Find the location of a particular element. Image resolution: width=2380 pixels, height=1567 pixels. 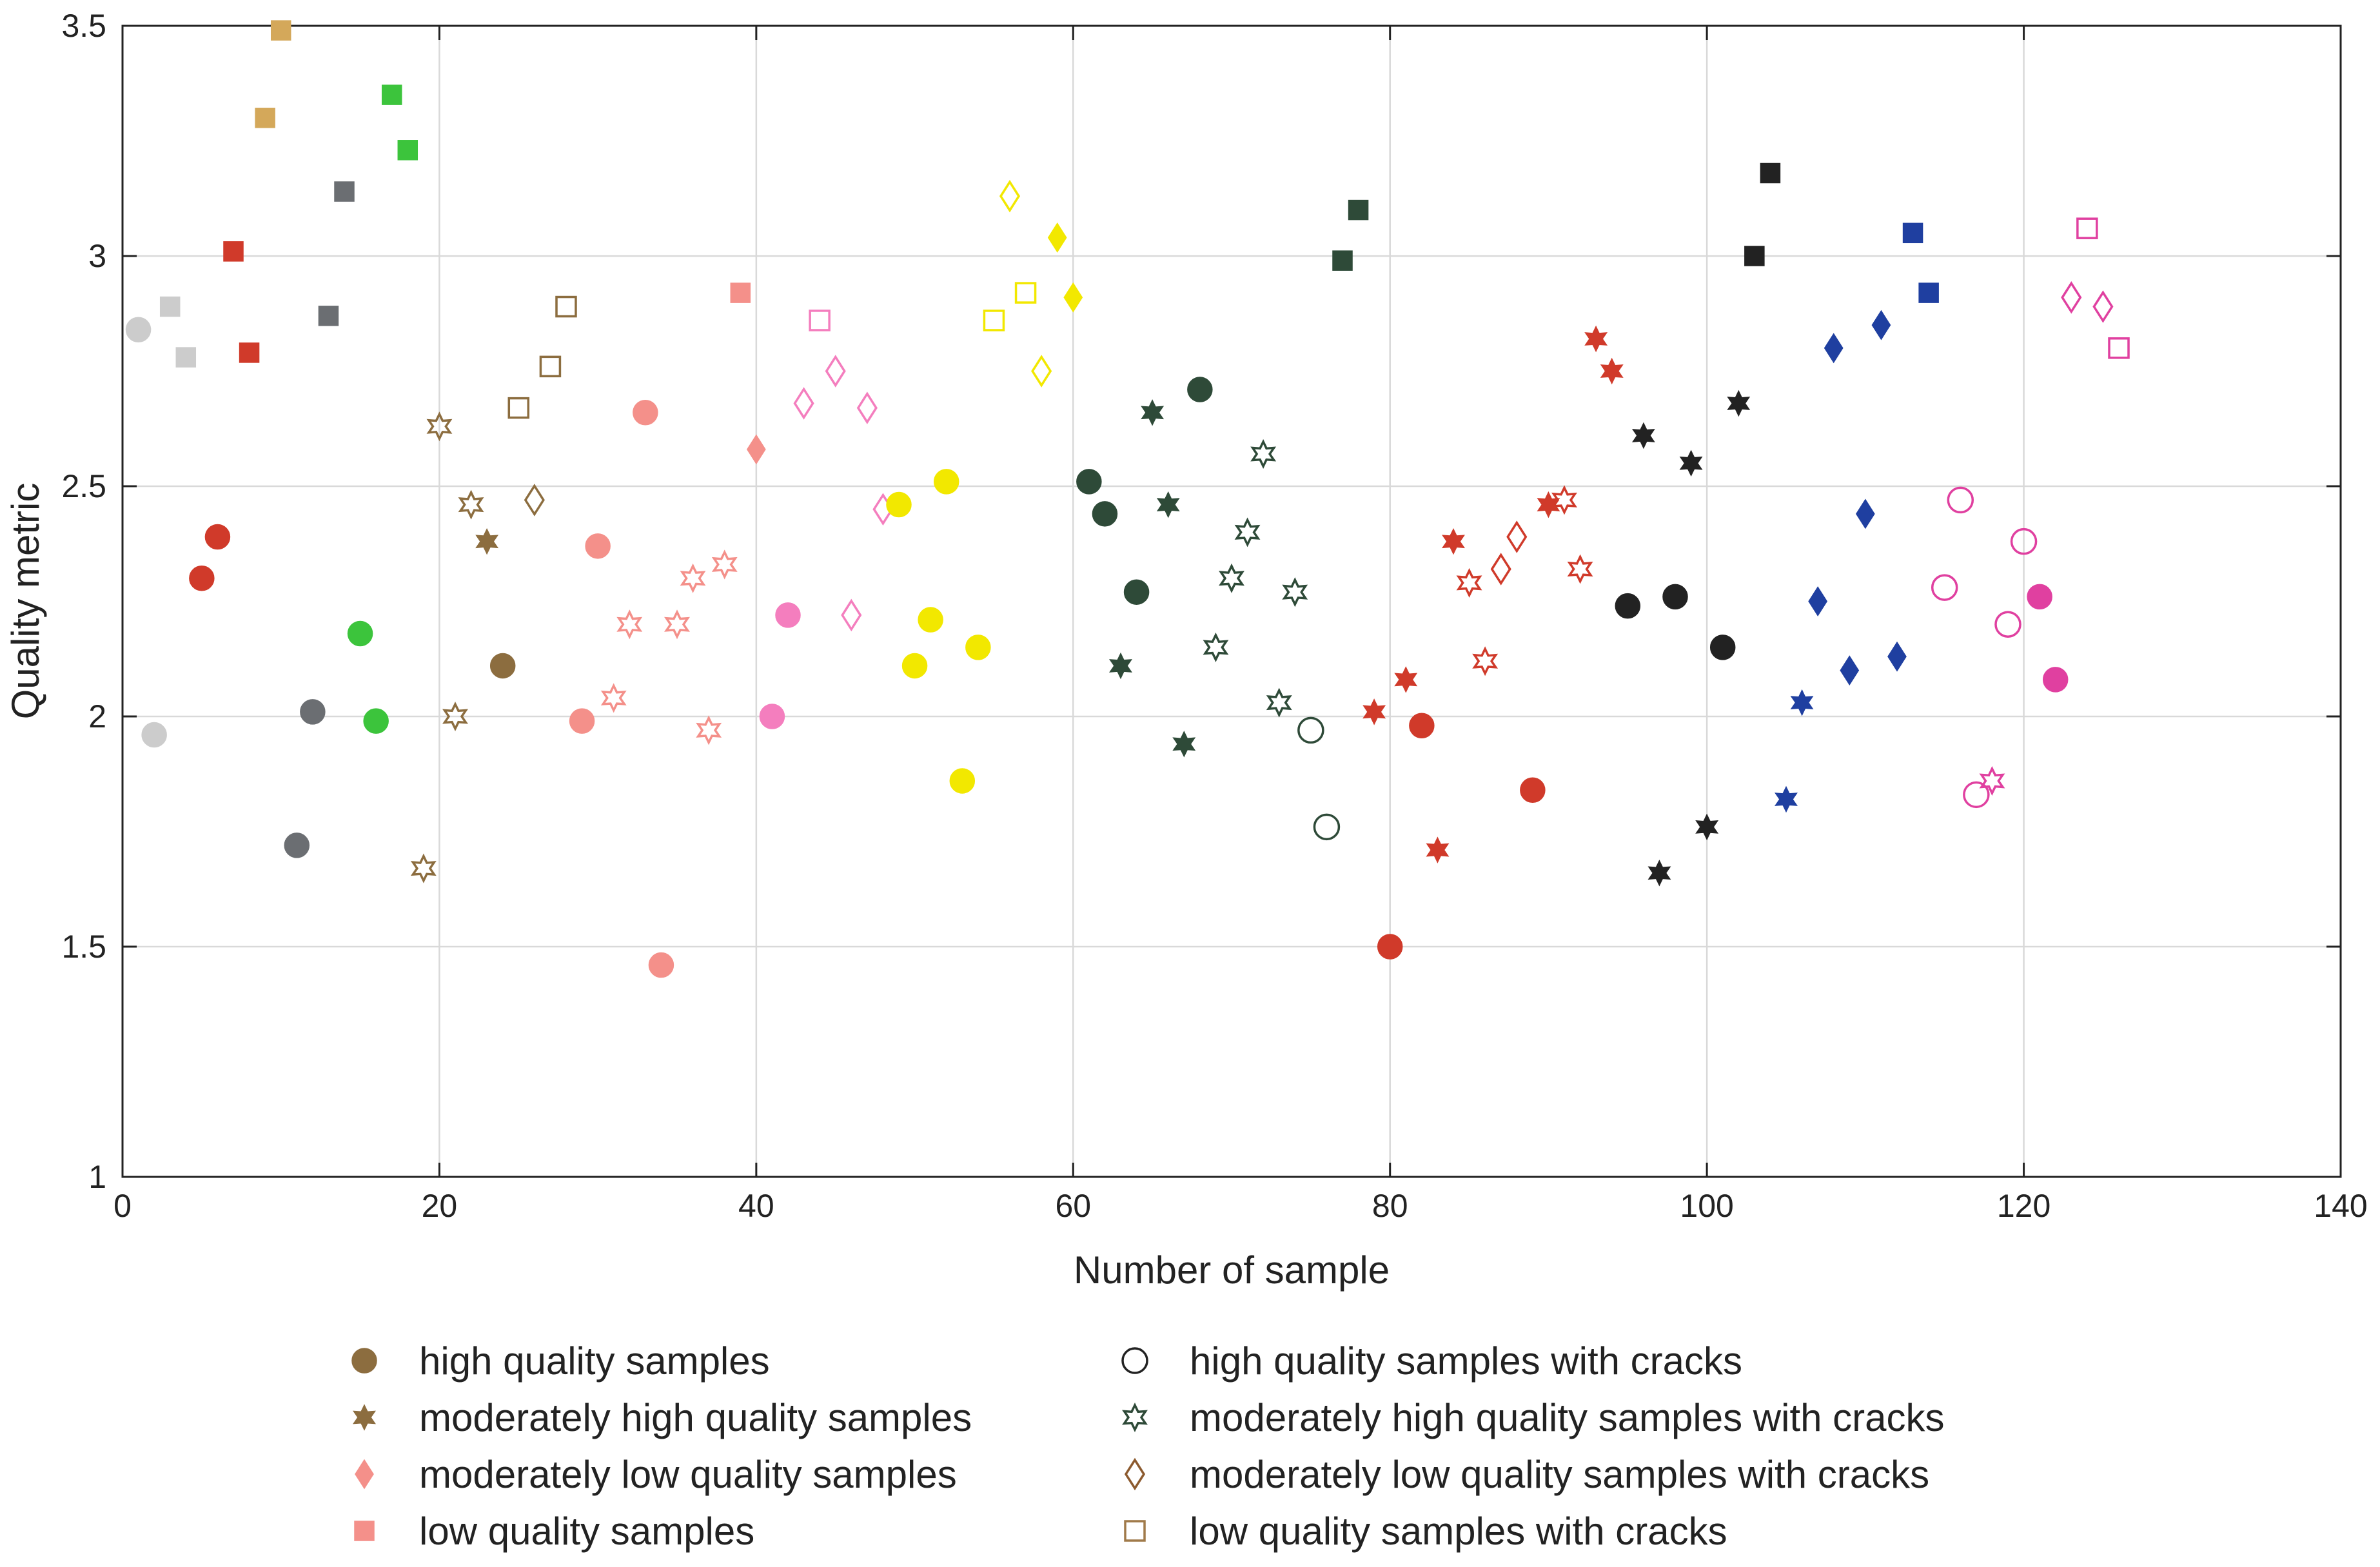

y-tick-label: 1 is located at coordinates (97, 1177).